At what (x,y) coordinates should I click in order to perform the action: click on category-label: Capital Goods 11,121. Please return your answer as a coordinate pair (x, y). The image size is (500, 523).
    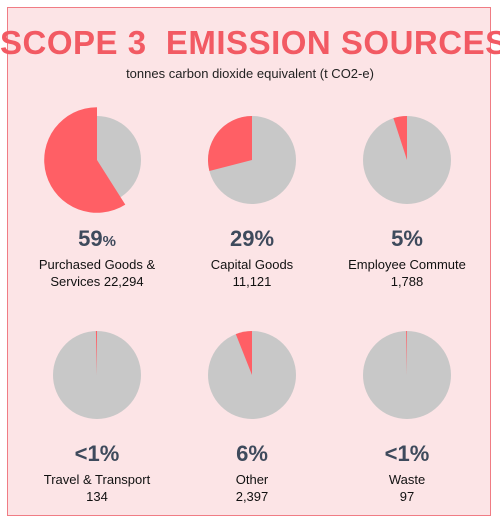
    Looking at the image, I should click on (252, 273).